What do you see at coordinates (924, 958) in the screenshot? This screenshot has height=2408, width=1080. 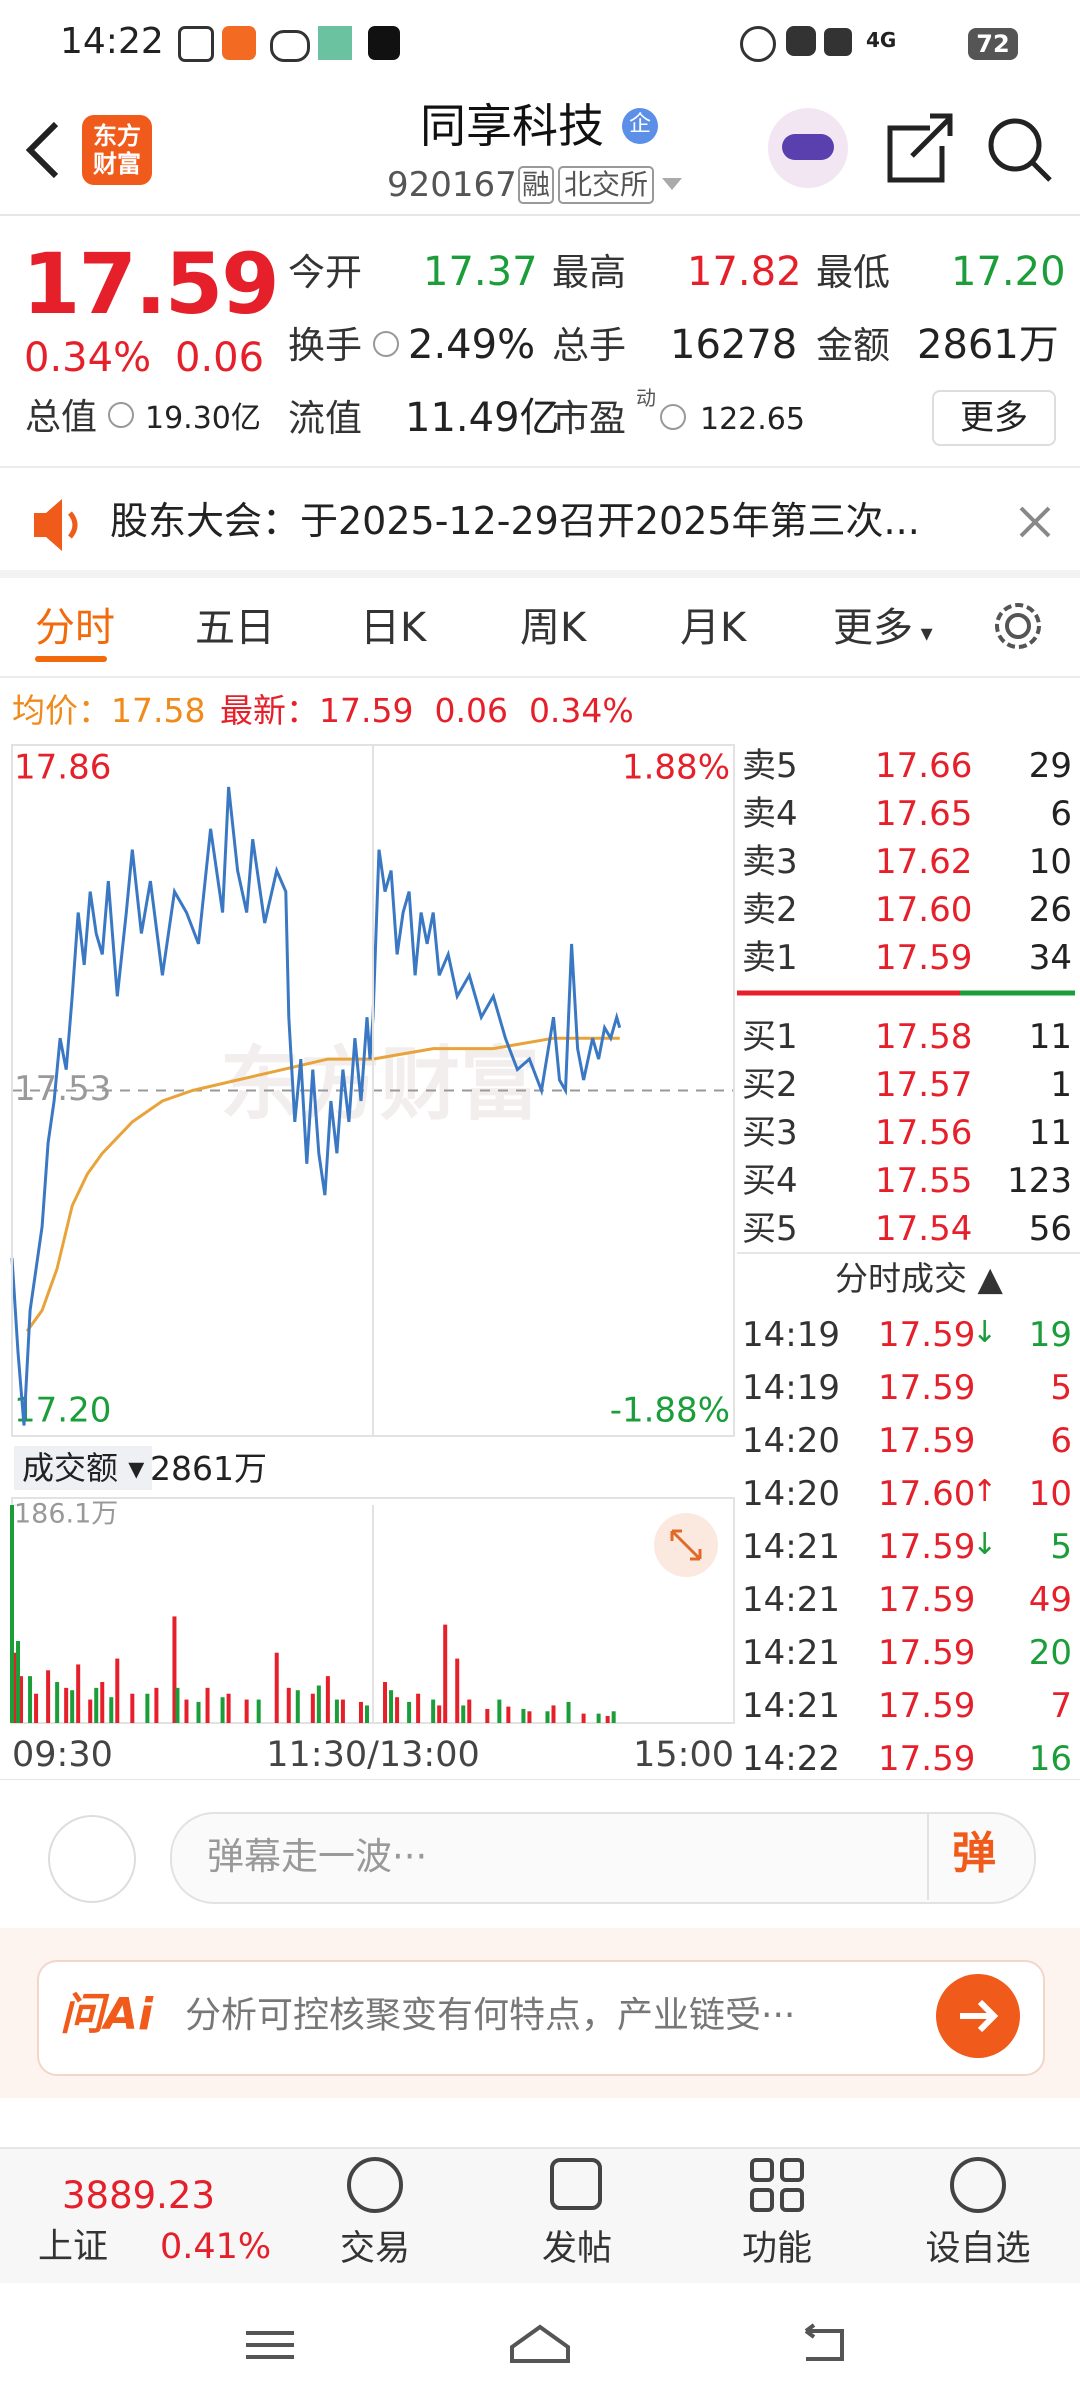 I see `book-price: 17.59` at bounding box center [924, 958].